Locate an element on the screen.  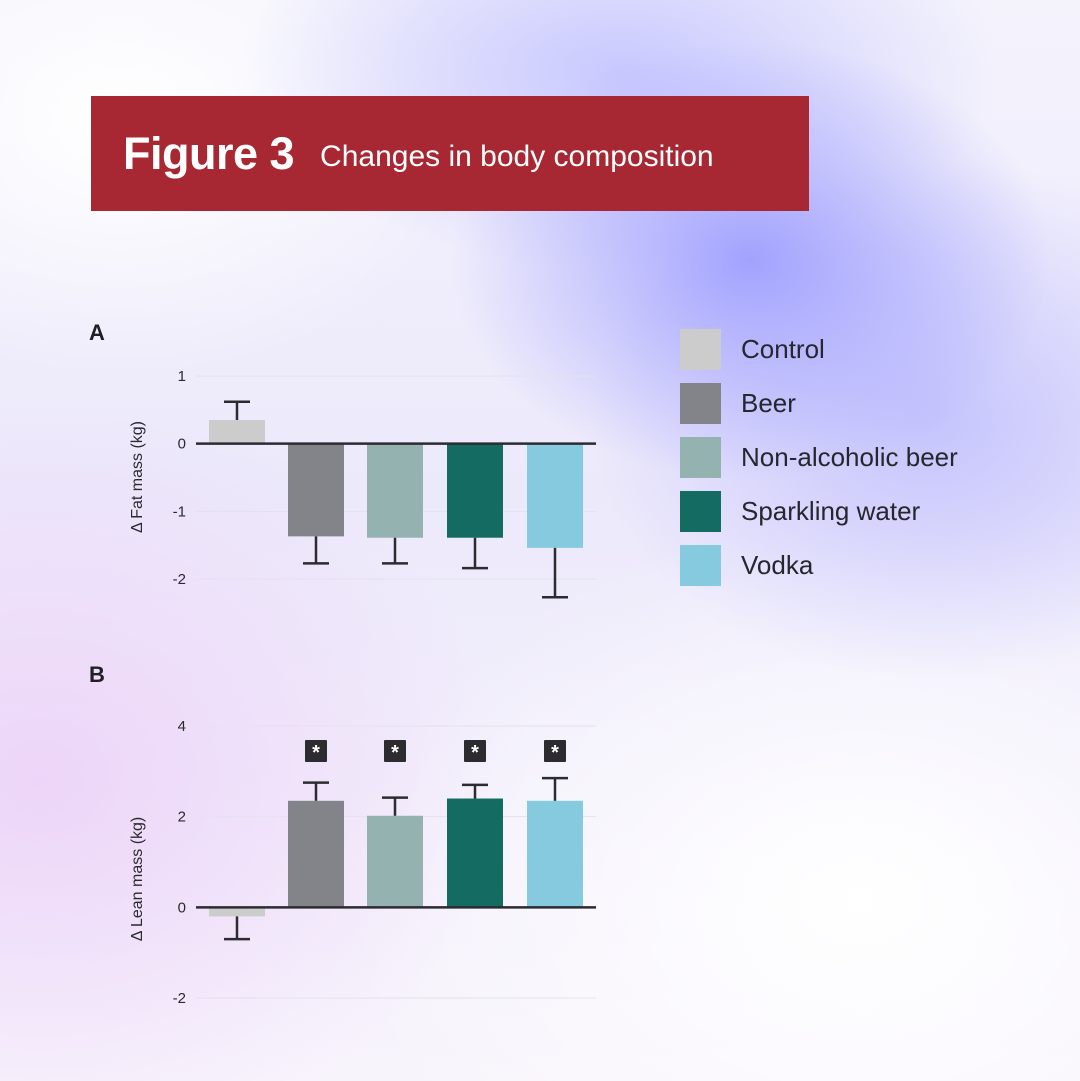
legend-label: Non-alcoholic beer is located at coordinates (849, 457).